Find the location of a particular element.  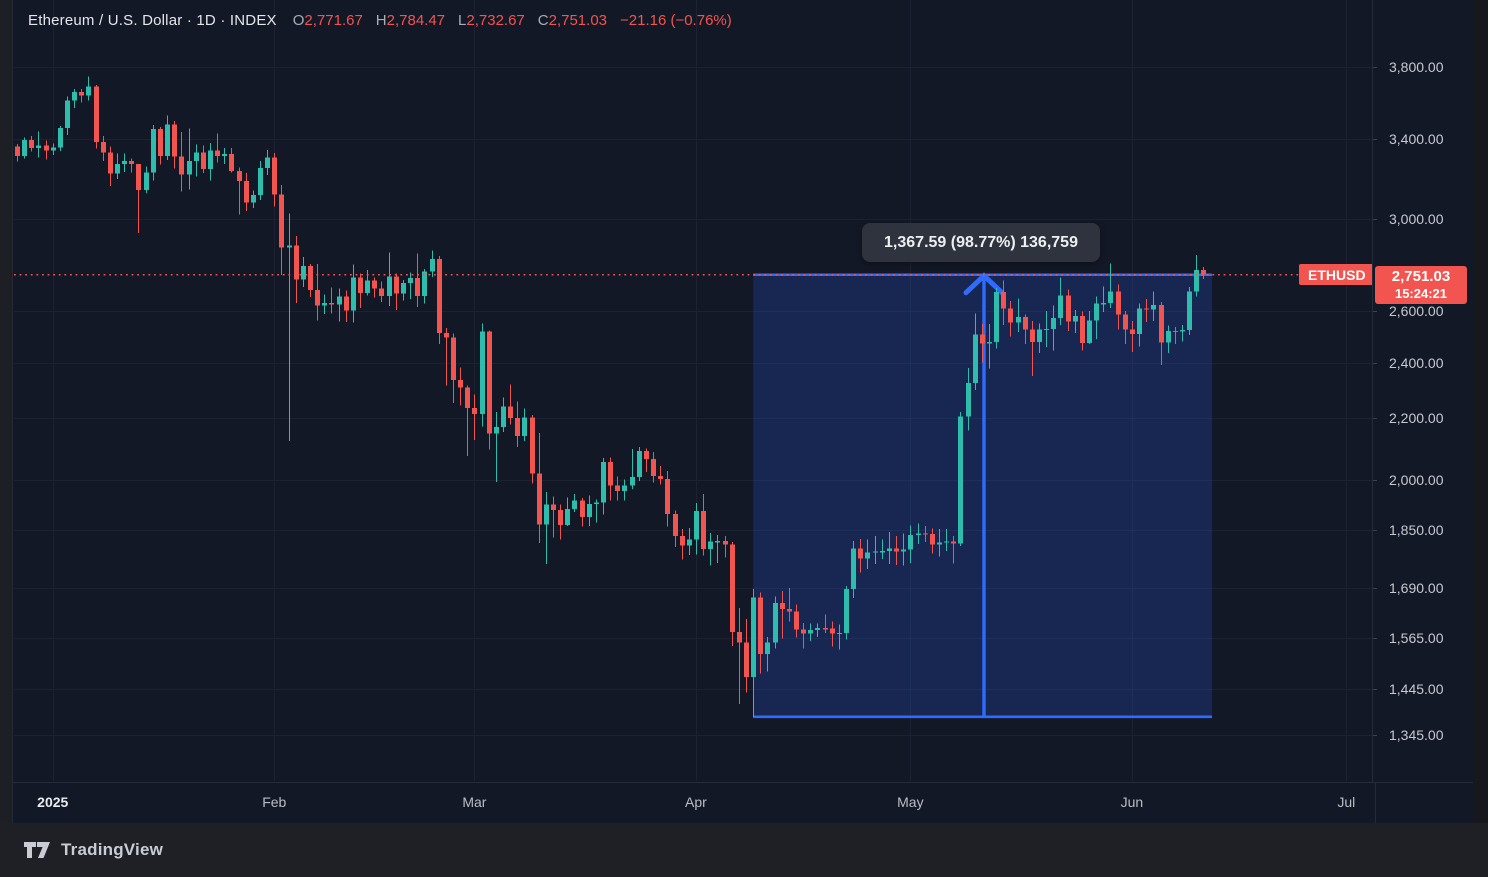

time-axis-label: May is located at coordinates (910, 802).